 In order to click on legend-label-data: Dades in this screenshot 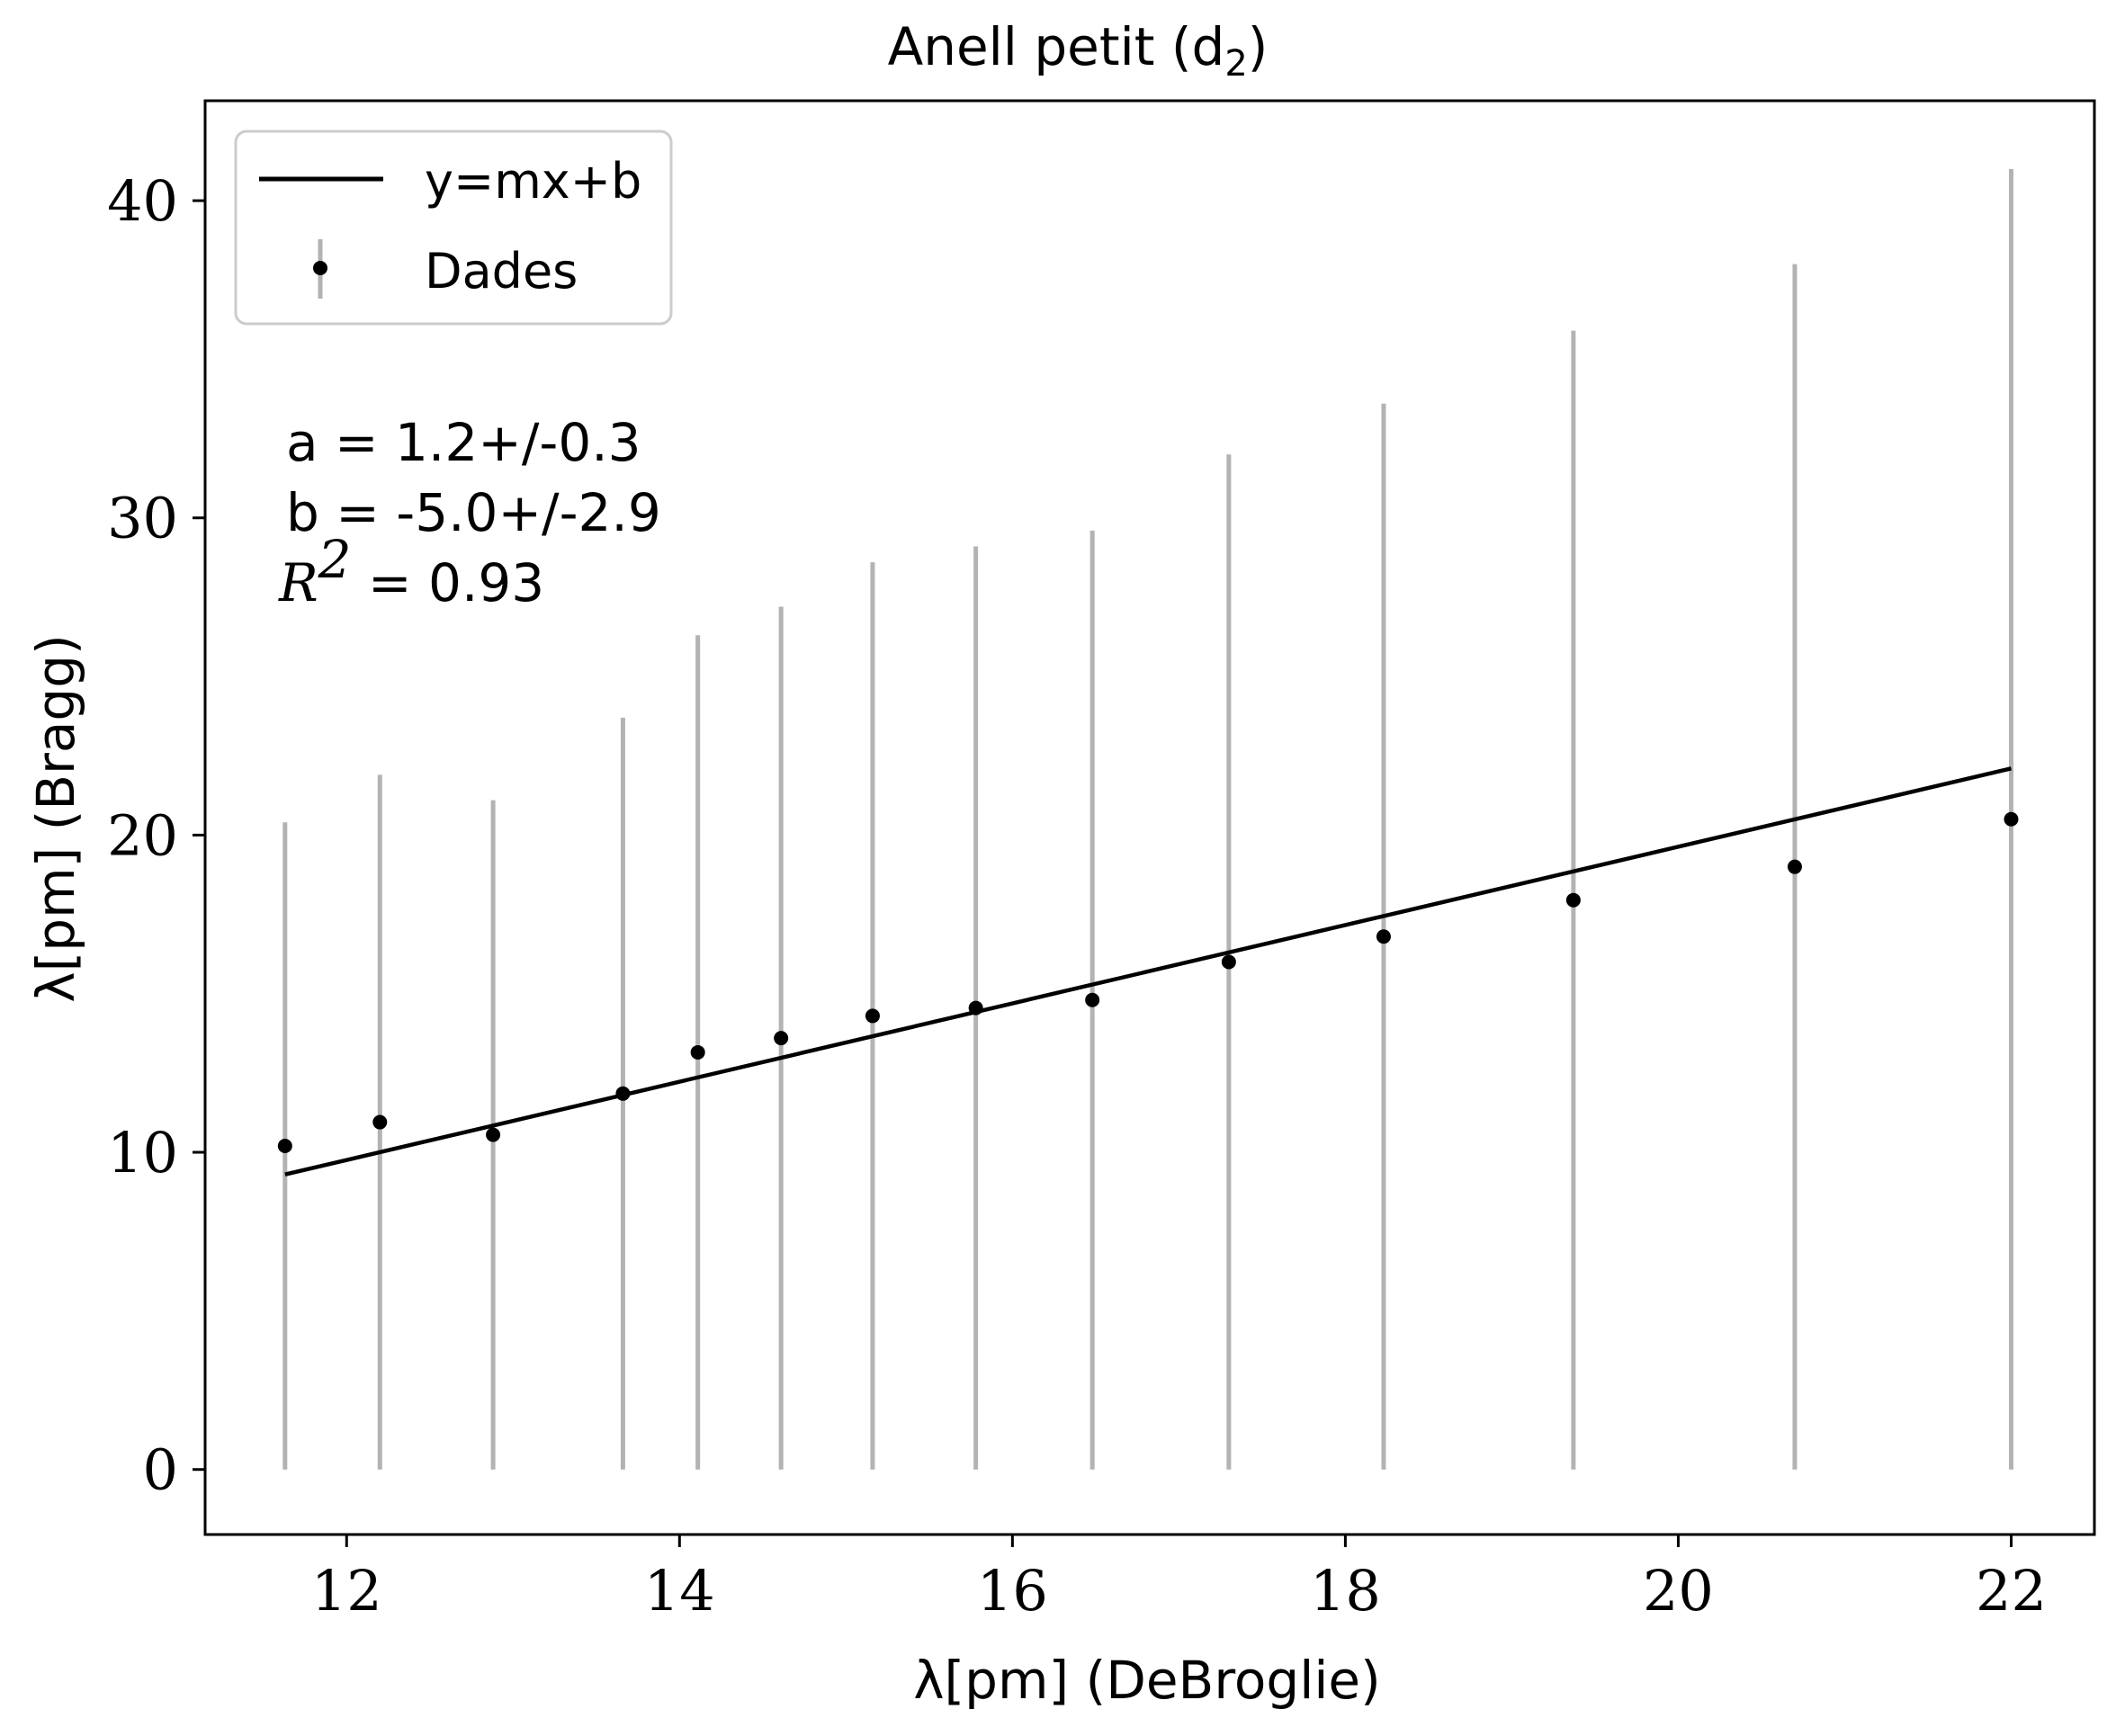, I will do `click(502, 271)`.